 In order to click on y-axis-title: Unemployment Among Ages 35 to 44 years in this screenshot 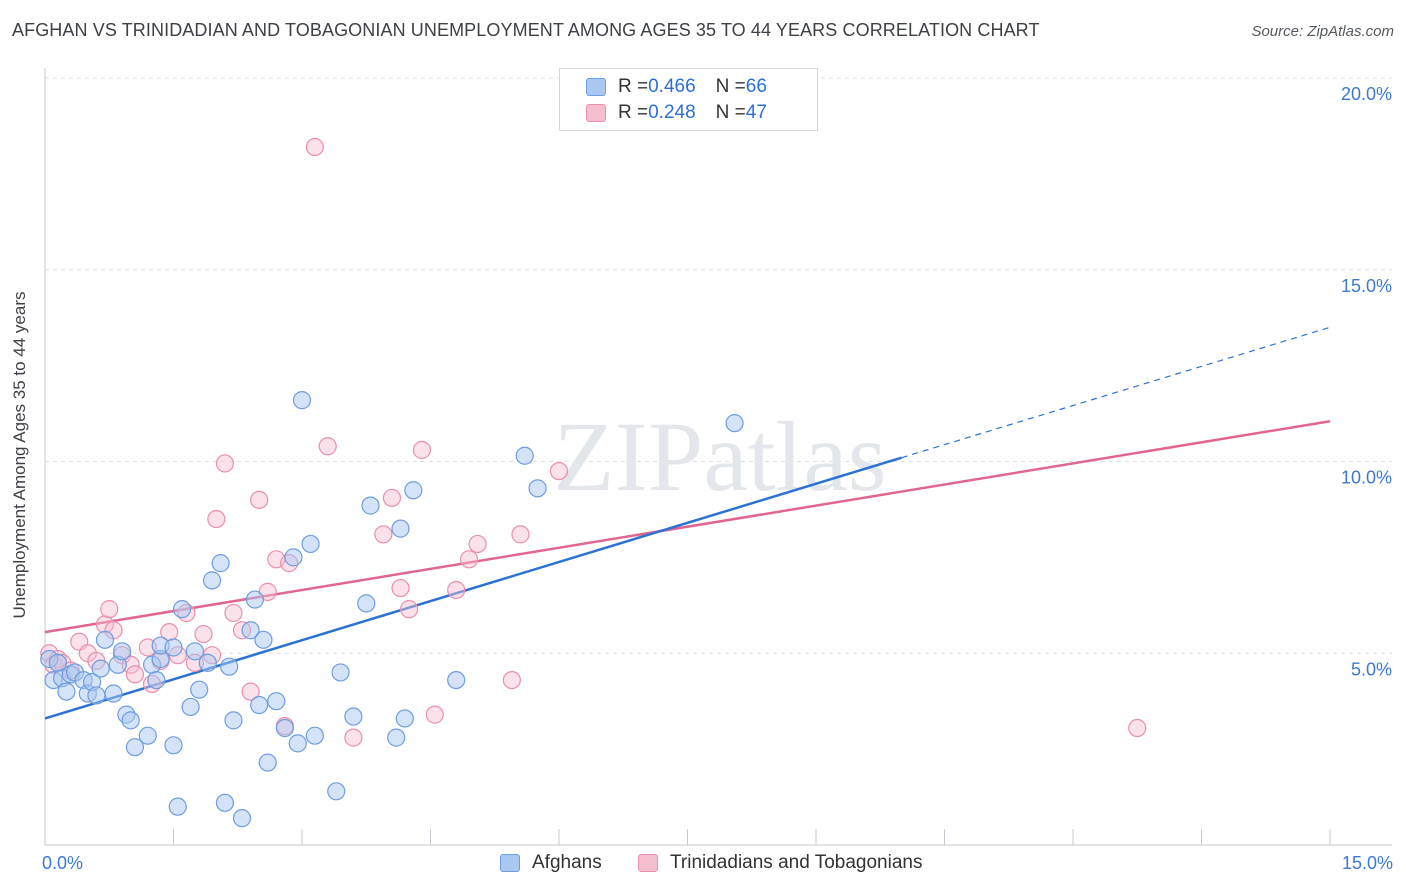, I will do `click(19, 455)`.